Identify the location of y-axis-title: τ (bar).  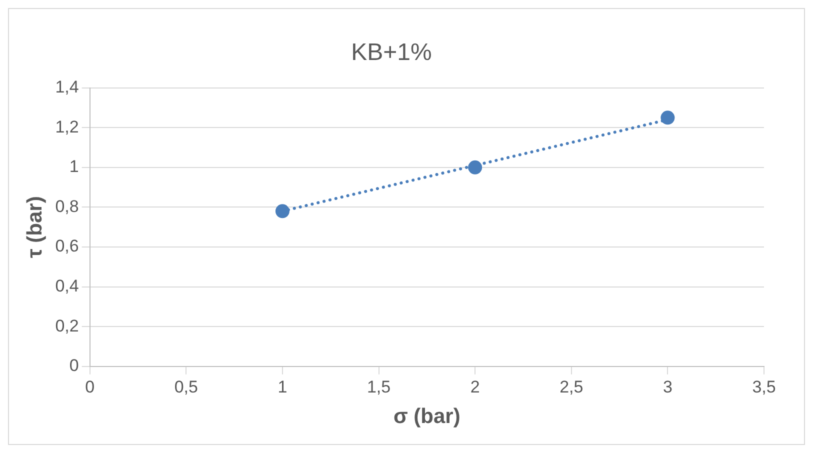
(34, 227).